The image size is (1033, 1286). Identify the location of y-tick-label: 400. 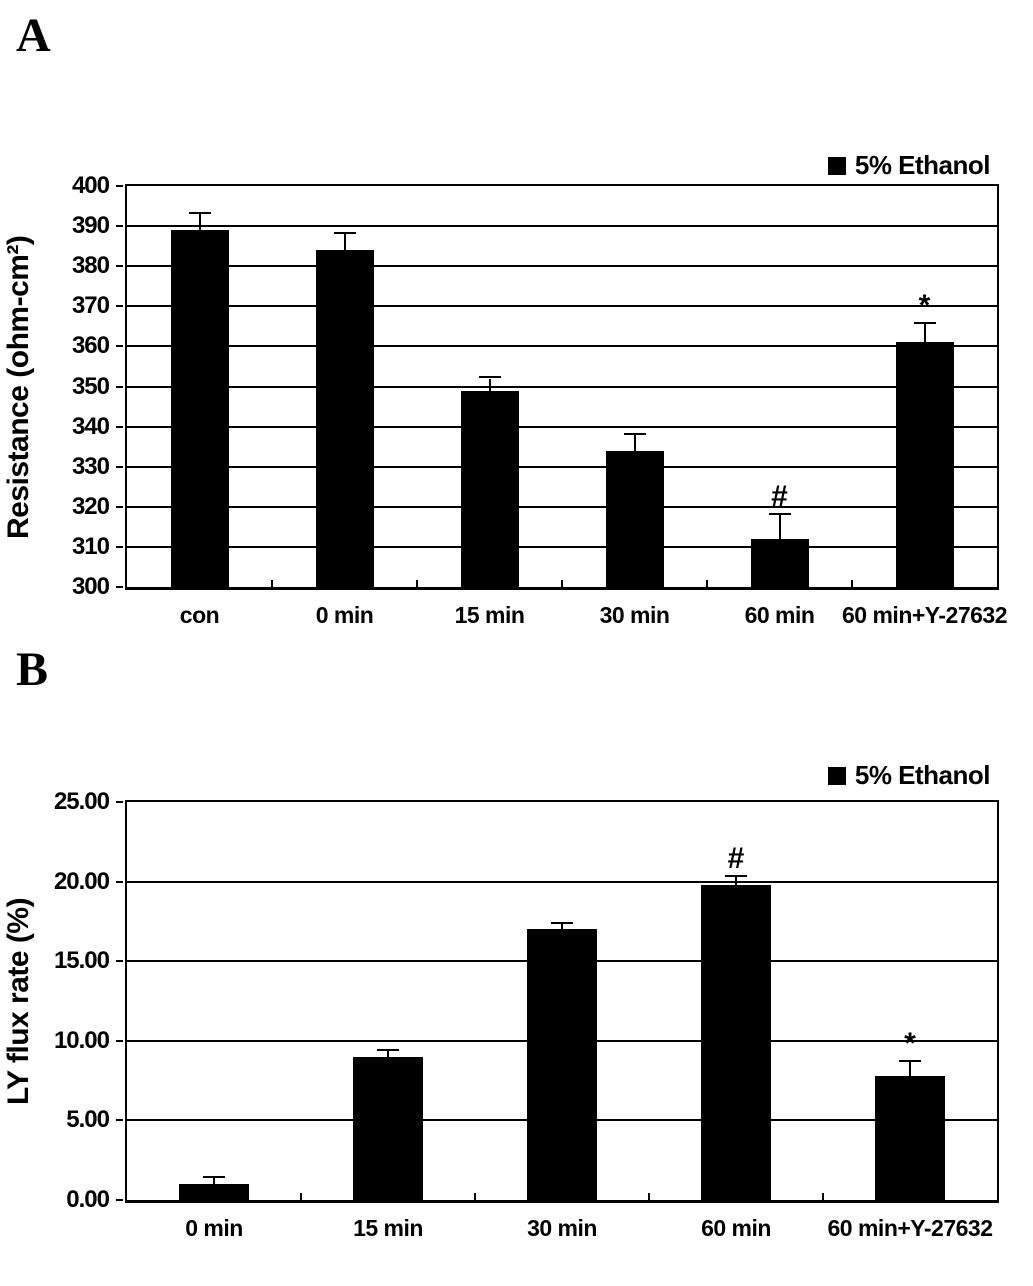
(90, 185).